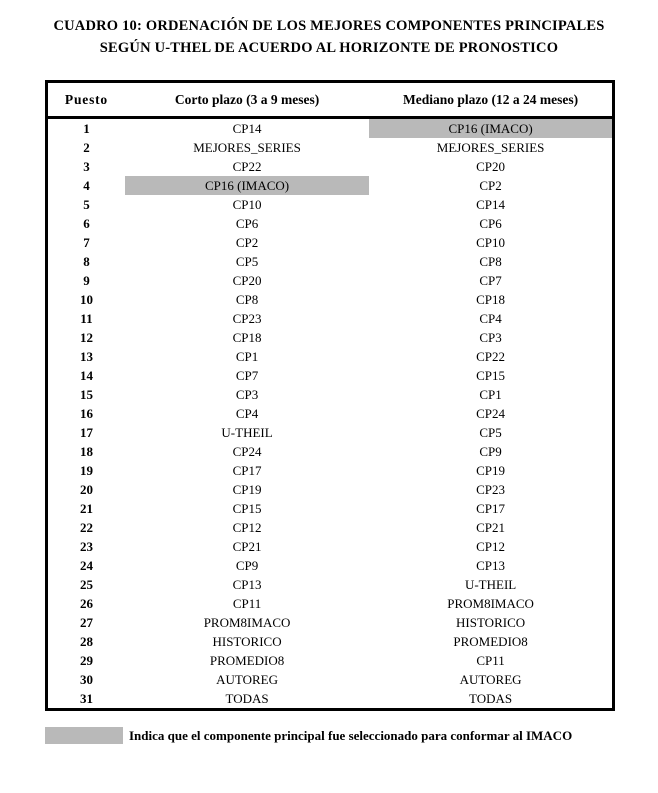  Describe the element at coordinates (491, 489) in the screenshot. I see `mediano-plazo-cell: CP23` at that location.